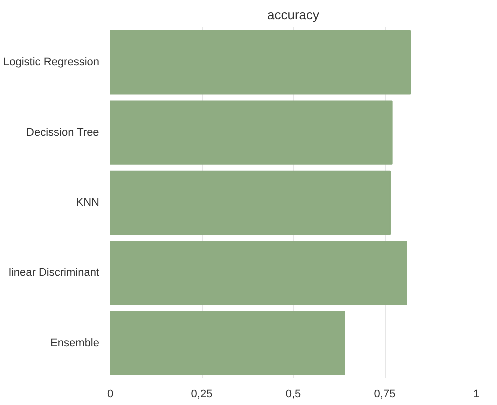 Image resolution: width=497 pixels, height=405 pixels. Describe the element at coordinates (54, 273) in the screenshot. I see `y-tick-label: linear Discriminant` at that location.